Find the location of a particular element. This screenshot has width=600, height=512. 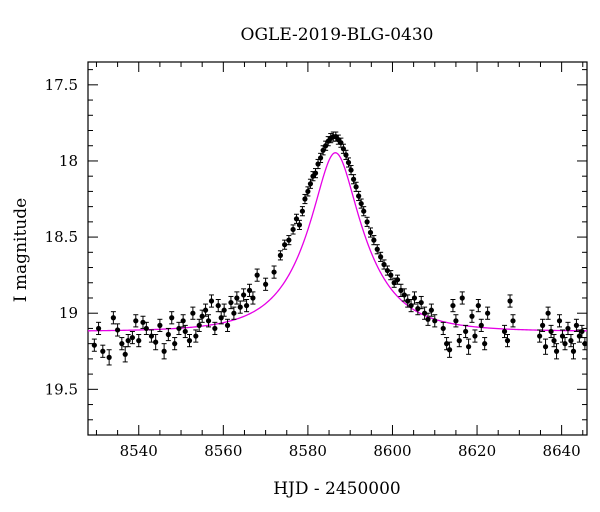

y-tick-label: 17.5 is located at coordinates (61, 85).